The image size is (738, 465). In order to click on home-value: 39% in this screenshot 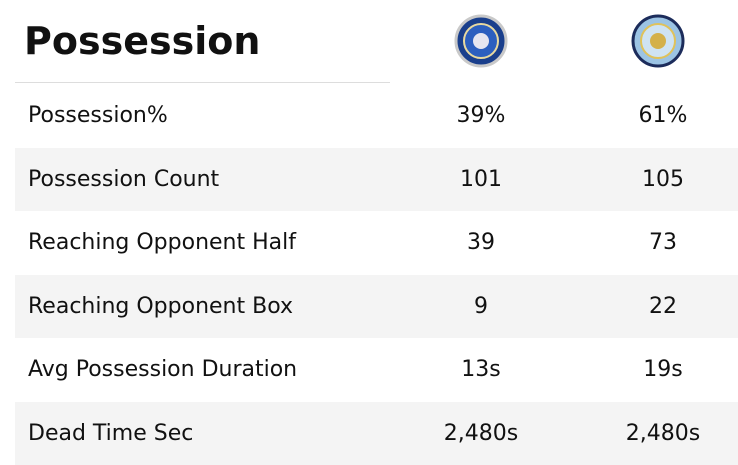, I will do `click(481, 116)`.